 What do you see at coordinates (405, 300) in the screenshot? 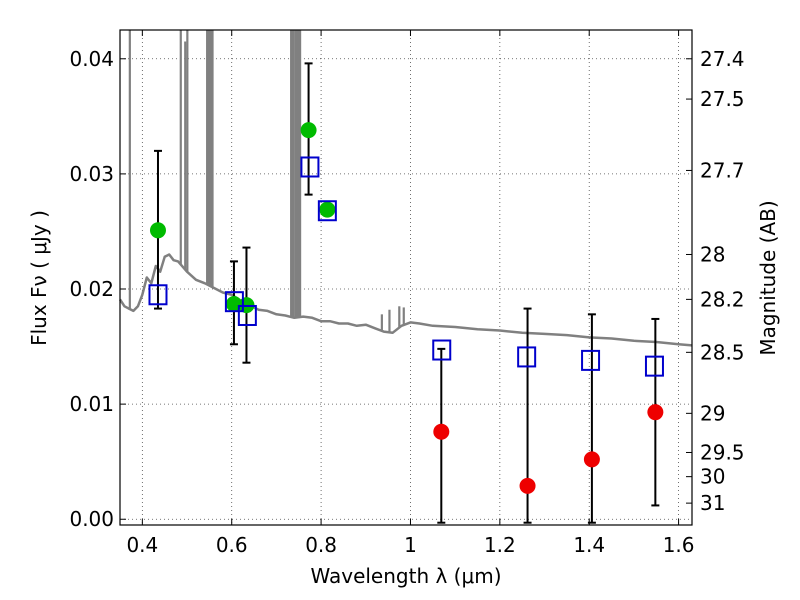
I see `sed-curve` at bounding box center [405, 300].